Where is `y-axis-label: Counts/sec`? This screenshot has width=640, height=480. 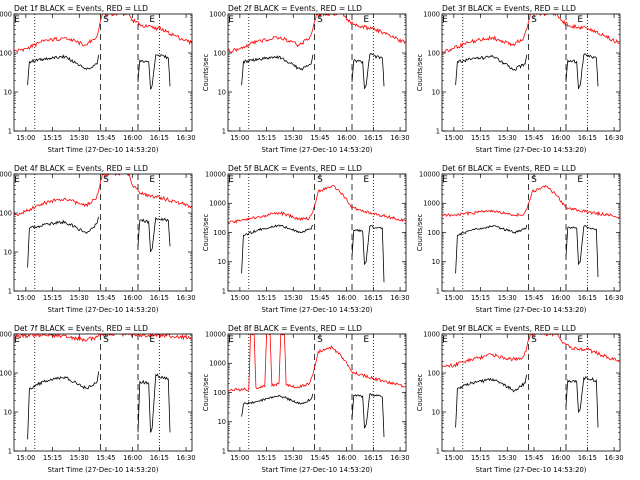 y-axis-label: Counts/sec is located at coordinates (420, 233).